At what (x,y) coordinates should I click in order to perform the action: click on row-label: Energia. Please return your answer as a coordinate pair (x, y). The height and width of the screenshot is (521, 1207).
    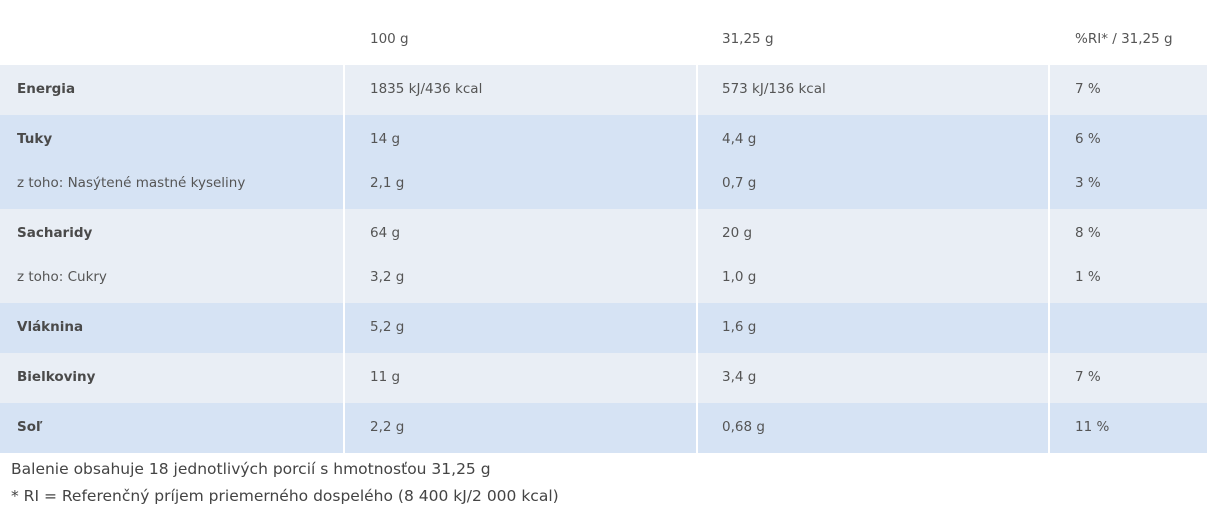
    Looking at the image, I should click on (46, 89).